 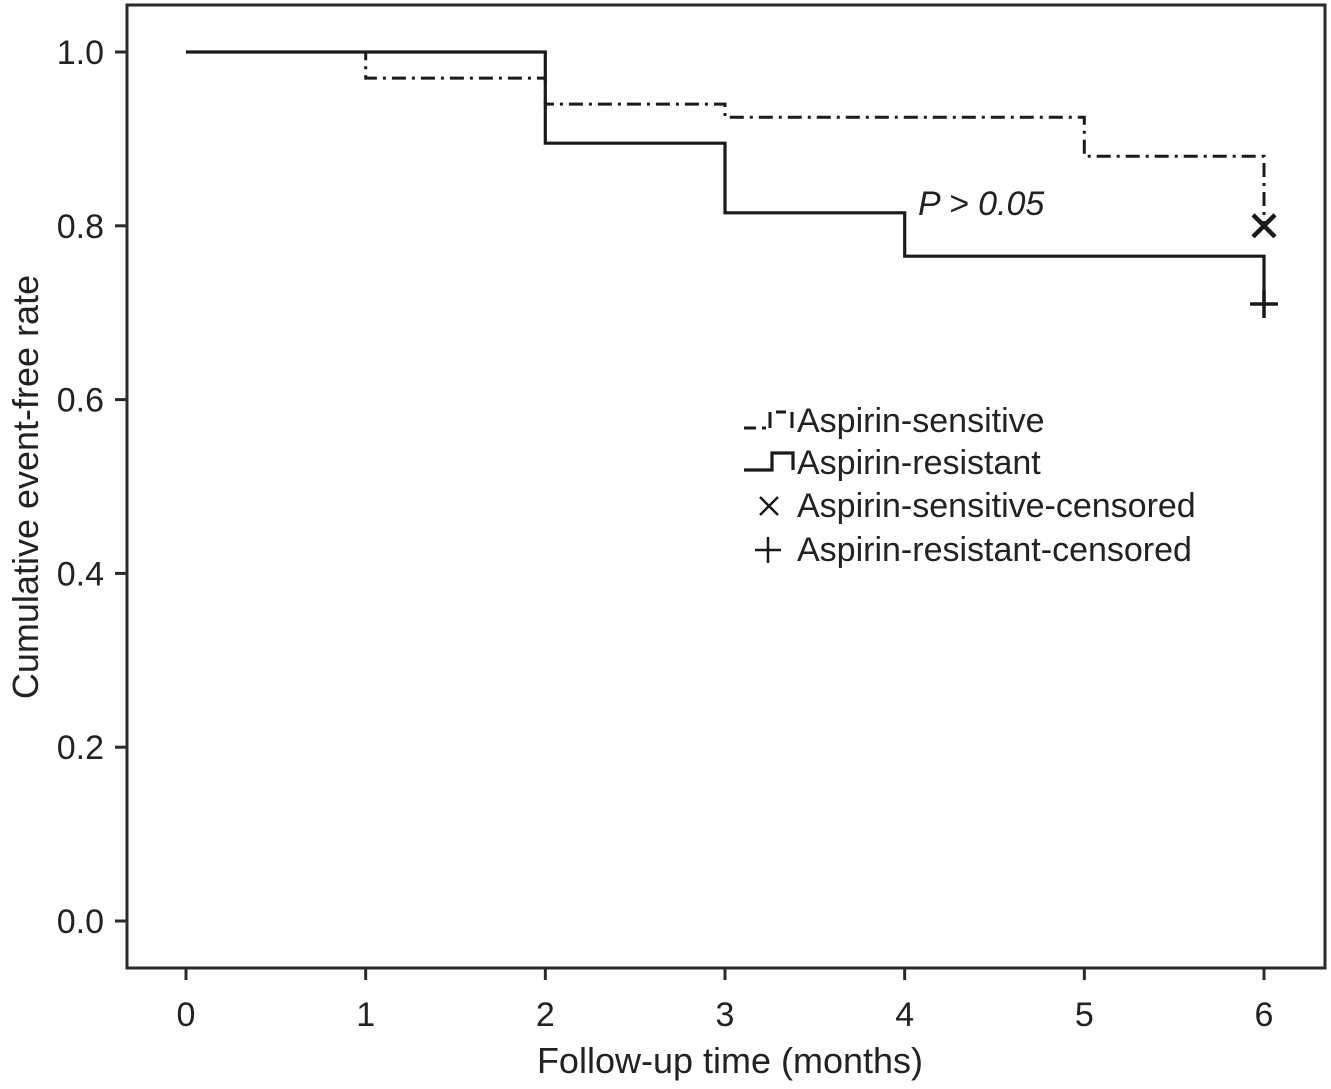 What do you see at coordinates (1264, 1015) in the screenshot?
I see `x-tick-label: 6` at bounding box center [1264, 1015].